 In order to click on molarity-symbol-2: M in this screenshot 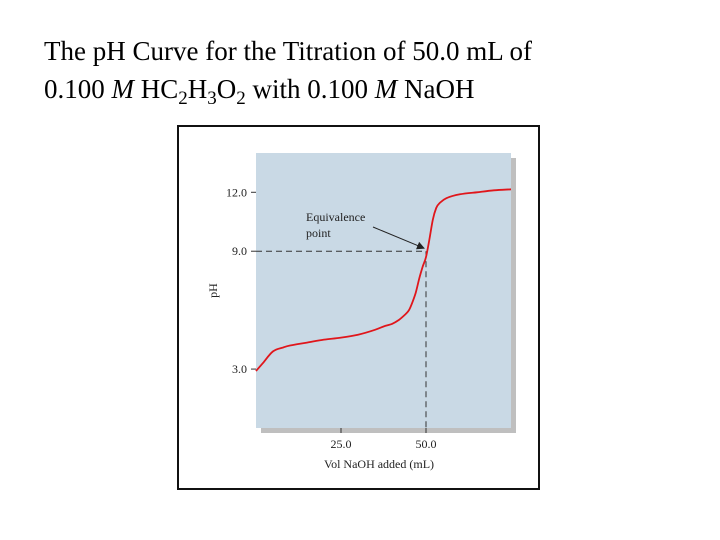, I will do `click(386, 89)`.